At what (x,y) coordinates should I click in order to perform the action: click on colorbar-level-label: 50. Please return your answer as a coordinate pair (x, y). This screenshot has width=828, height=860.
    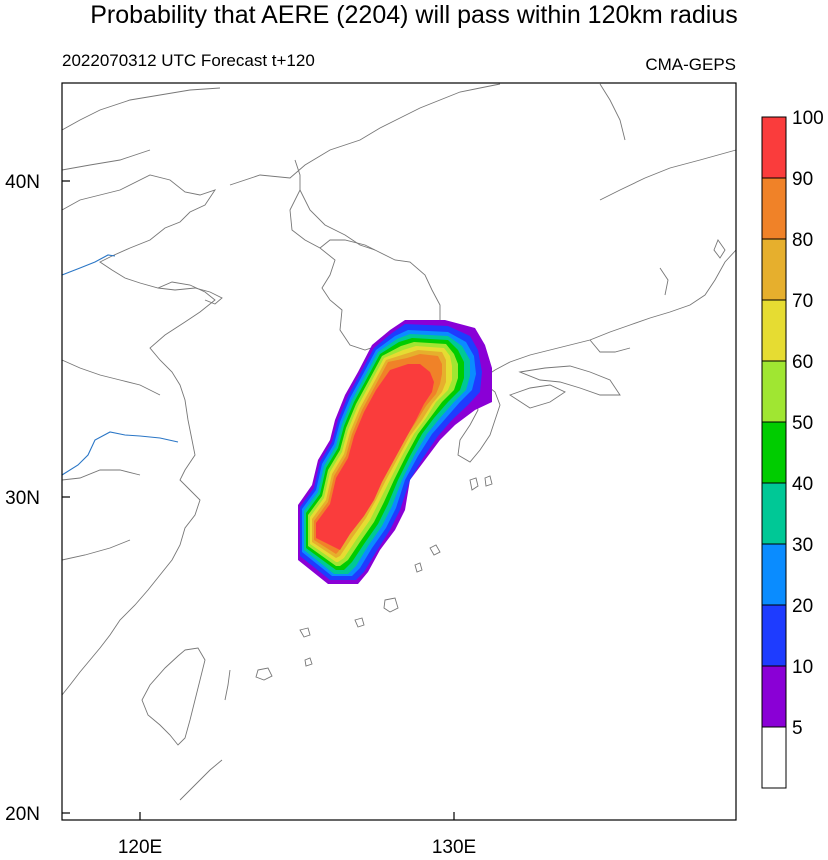
    Looking at the image, I should click on (802, 423).